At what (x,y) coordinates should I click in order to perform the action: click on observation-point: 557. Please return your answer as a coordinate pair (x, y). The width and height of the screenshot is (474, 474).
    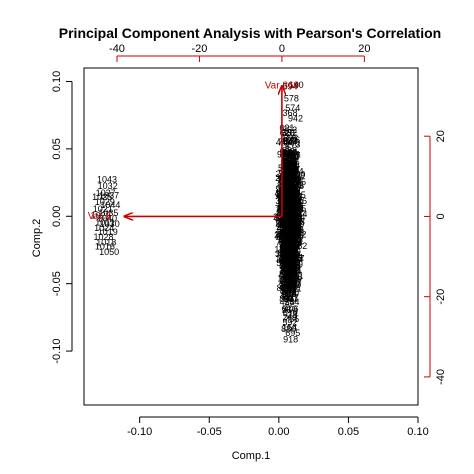
    Looking at the image, I should click on (286, 193).